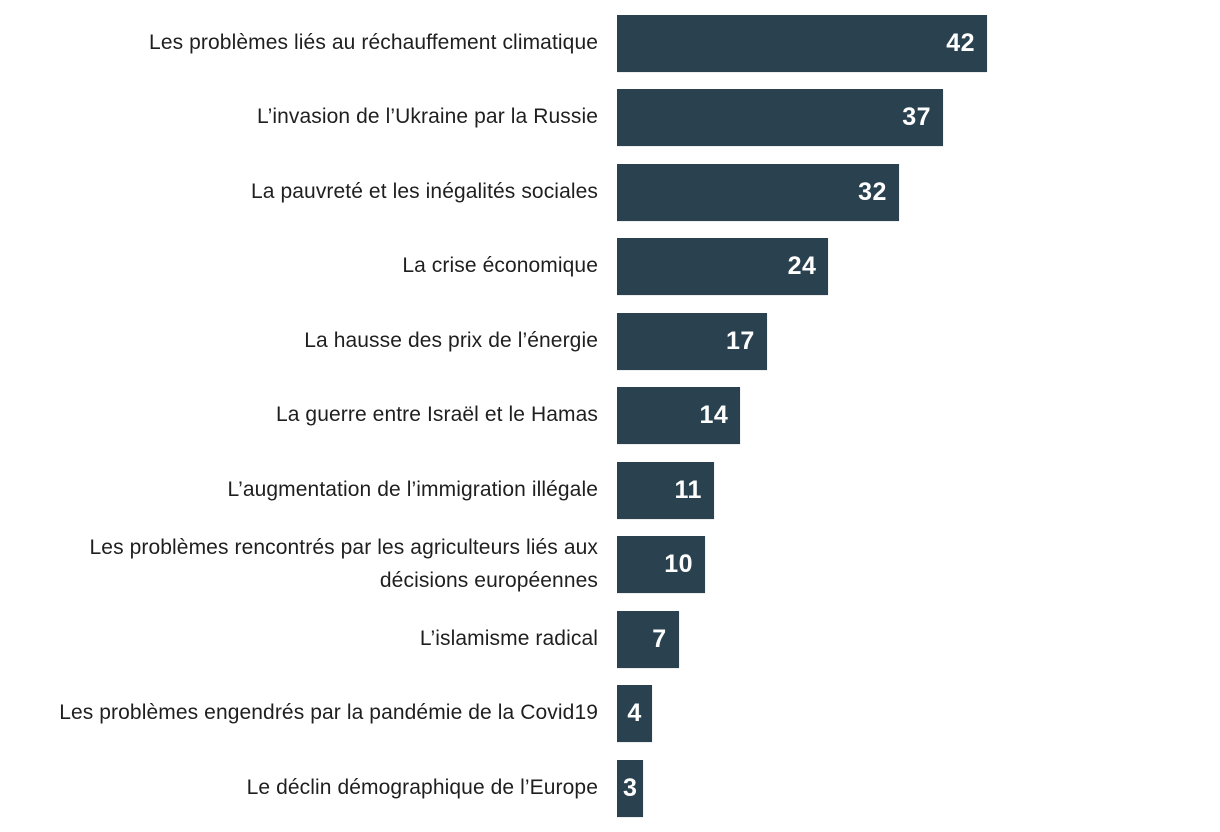 The image size is (1220, 832). I want to click on category-label: La crise économique, so click(500, 266).